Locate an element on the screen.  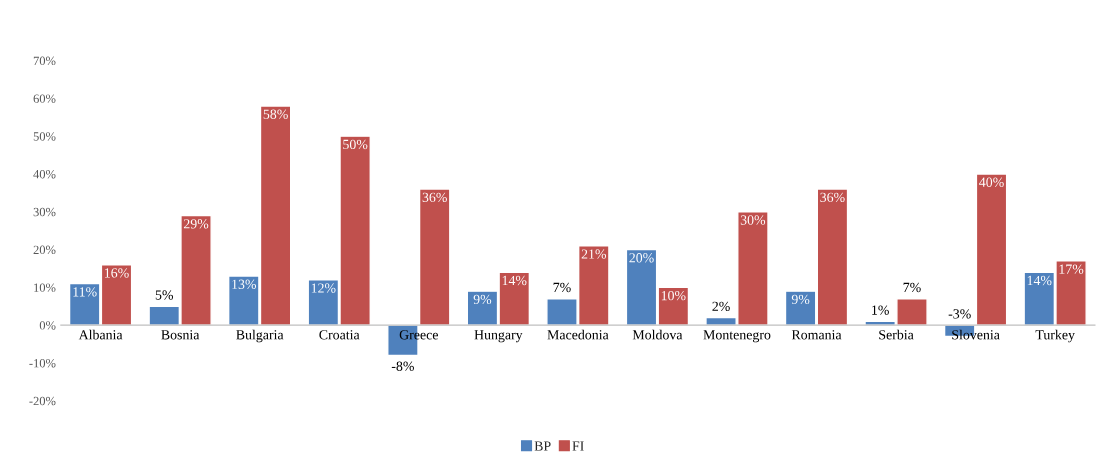
x-tick-label: Macedonia is located at coordinates (578, 334).